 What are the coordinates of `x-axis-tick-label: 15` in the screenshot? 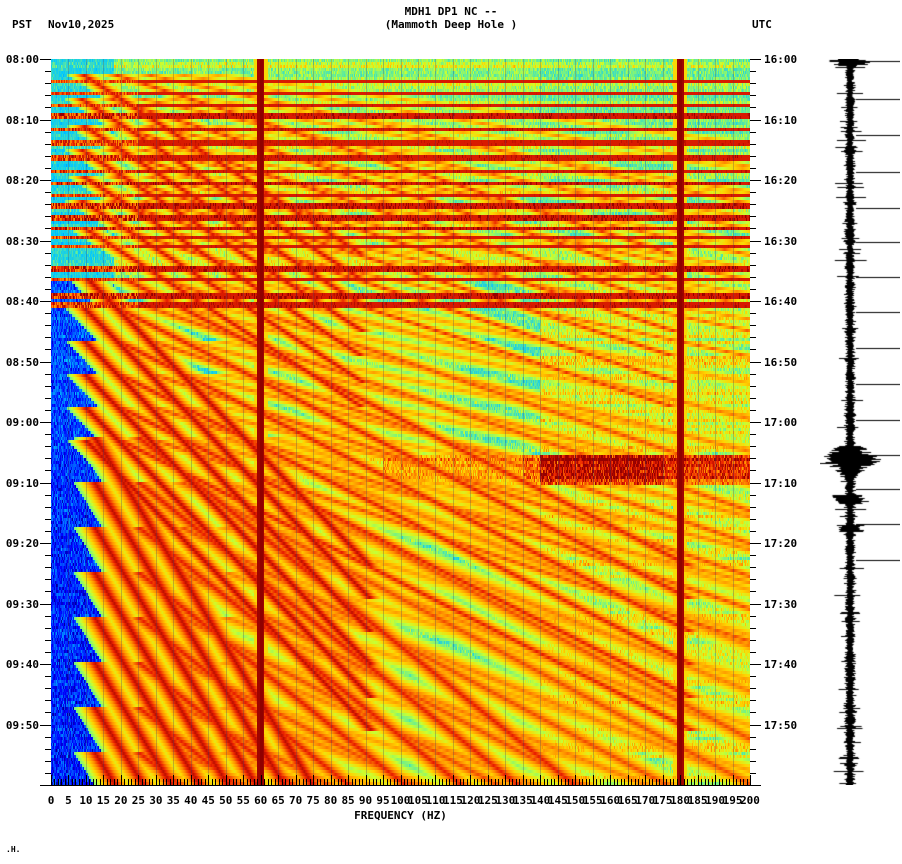 It's located at (103, 800).